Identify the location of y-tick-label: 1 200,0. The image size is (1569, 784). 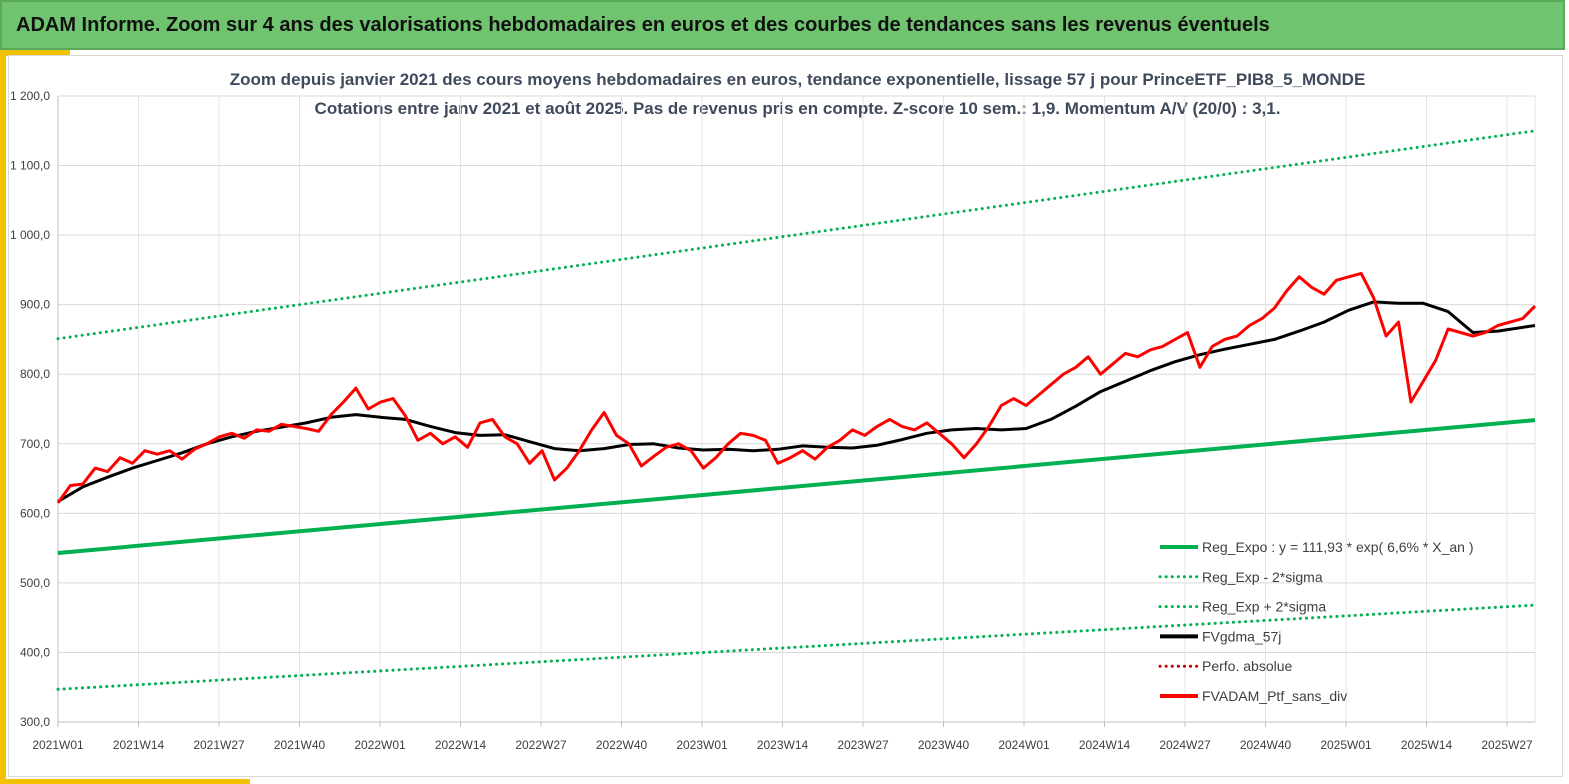
(30, 96).